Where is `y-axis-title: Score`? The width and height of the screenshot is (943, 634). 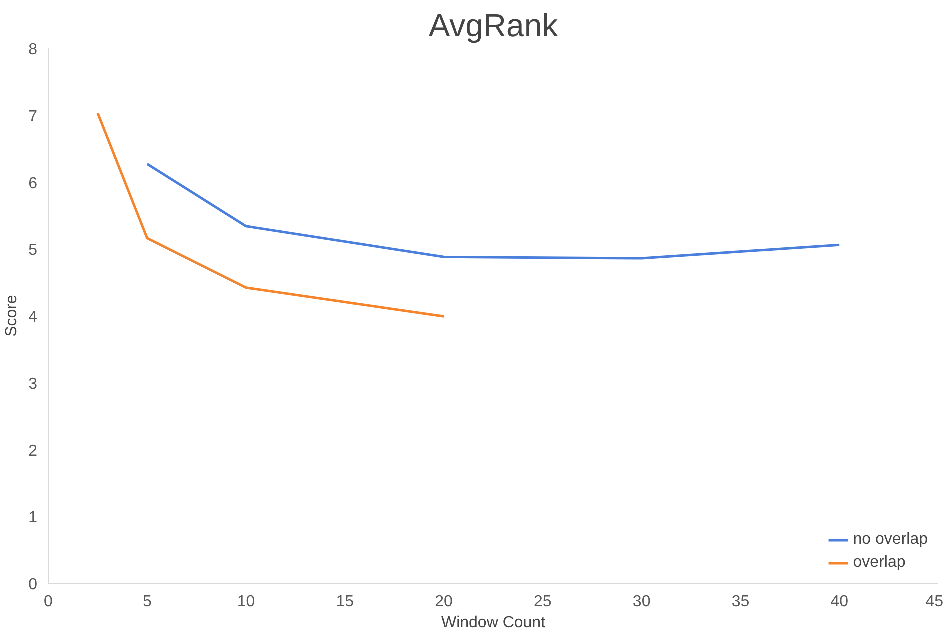 y-axis-title: Score is located at coordinates (12, 316).